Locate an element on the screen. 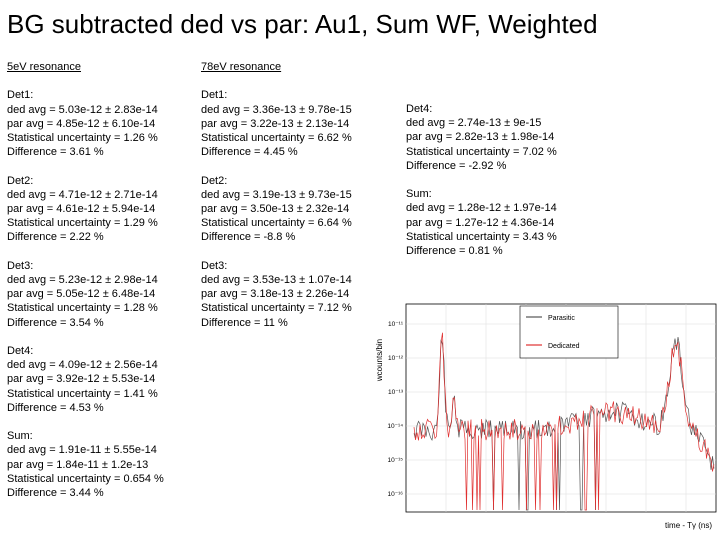 The image size is (720, 540). difference: Difference = -2.92 % is located at coordinates (456, 165).